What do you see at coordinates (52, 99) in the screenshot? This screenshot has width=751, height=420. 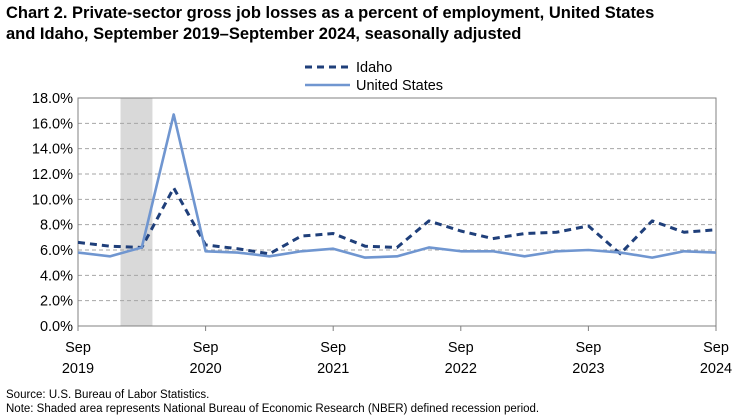 I see `y-tick-label: 18.0%` at bounding box center [52, 99].